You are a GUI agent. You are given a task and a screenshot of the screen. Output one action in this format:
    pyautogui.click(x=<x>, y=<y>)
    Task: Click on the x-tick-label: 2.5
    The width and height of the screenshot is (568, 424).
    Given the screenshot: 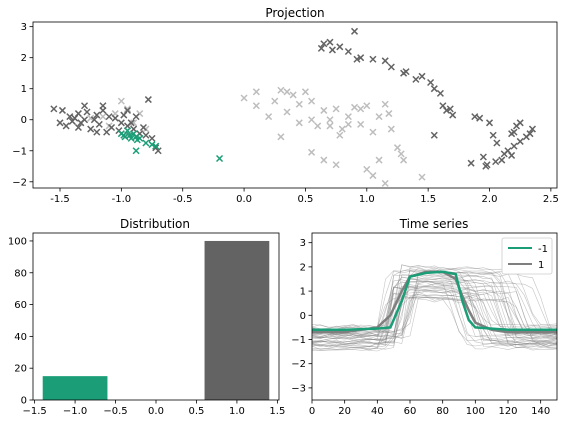 What is the action you would take?
    pyautogui.click(x=551, y=199)
    